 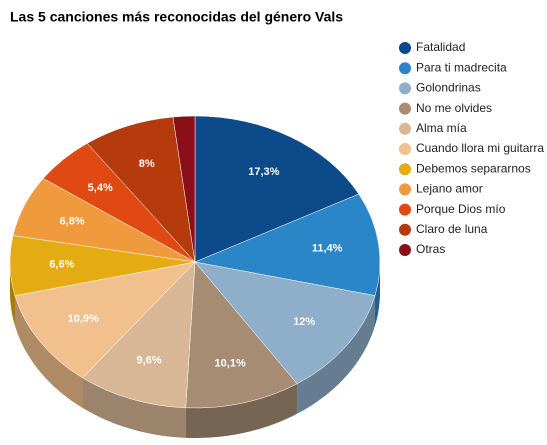 What do you see at coordinates (83, 319) in the screenshot?
I see `data-label: 10,9%` at bounding box center [83, 319].